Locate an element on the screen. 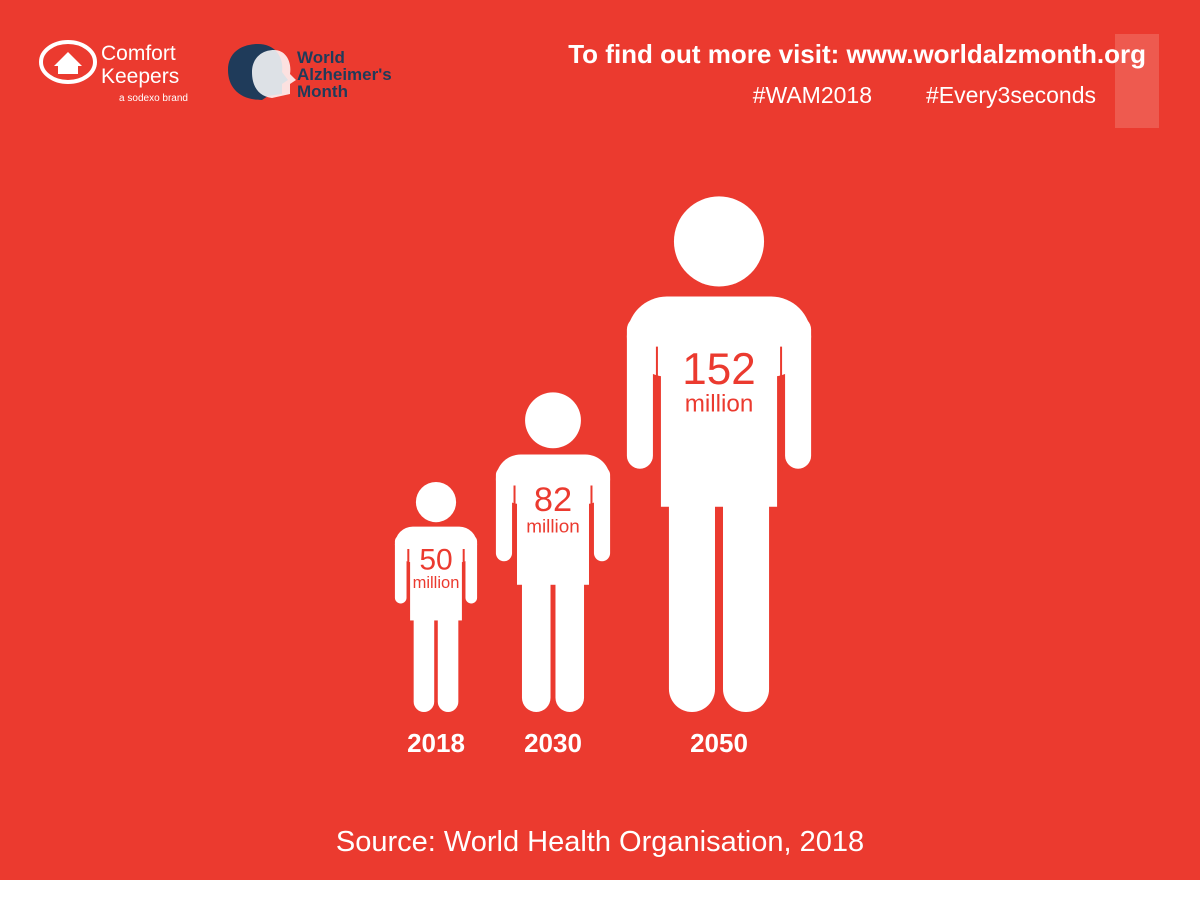 This screenshot has width=1200, height=905. logo-house is located at coordinates (68, 63).